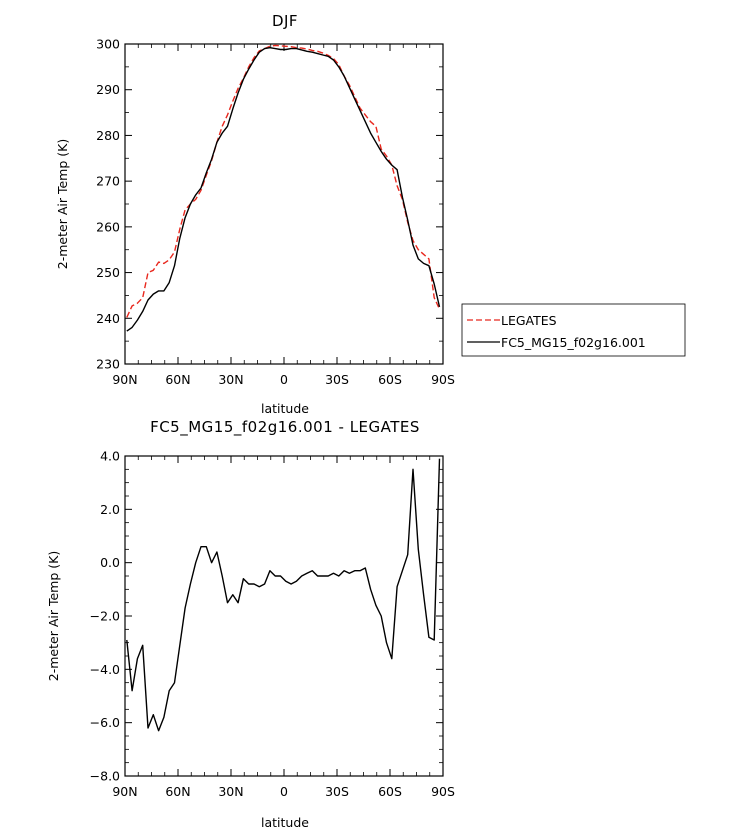 The width and height of the screenshot is (733, 833). What do you see at coordinates (285, 408) in the screenshot?
I see `top-x-axis-label: latitude` at bounding box center [285, 408].